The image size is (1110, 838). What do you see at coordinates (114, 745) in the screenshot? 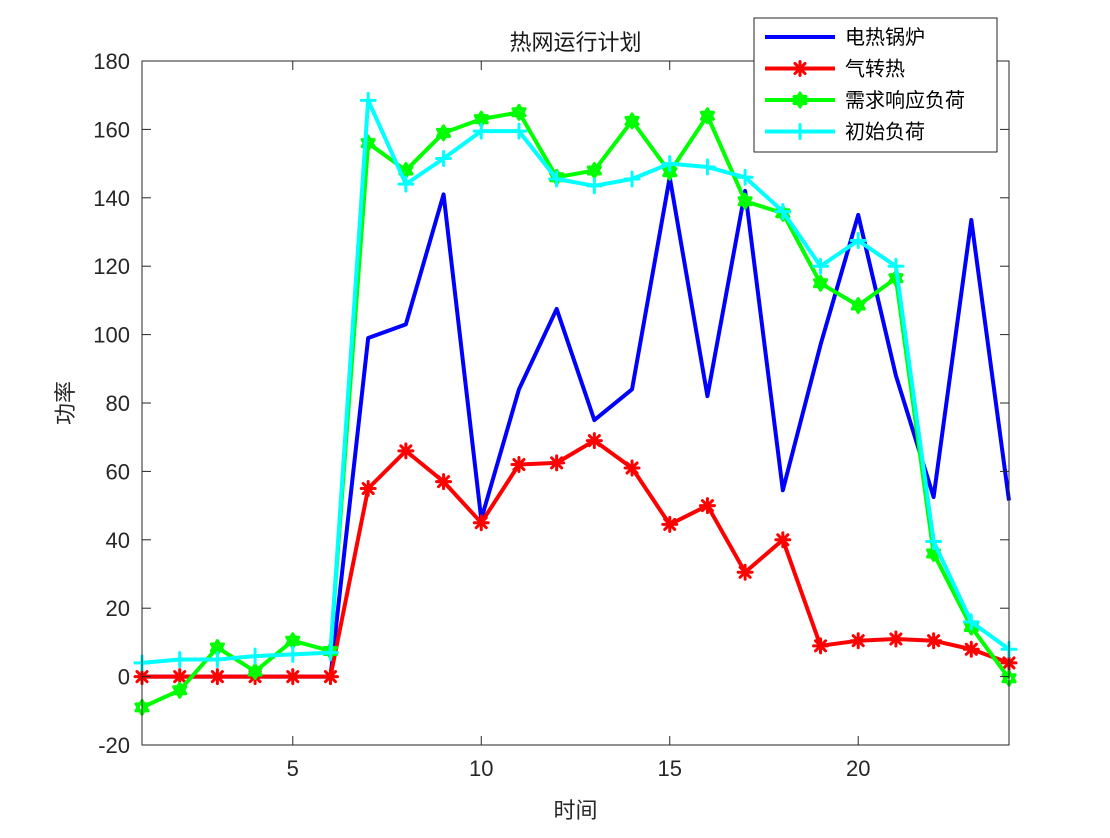
I see `y-tick-label: -20` at bounding box center [114, 745].